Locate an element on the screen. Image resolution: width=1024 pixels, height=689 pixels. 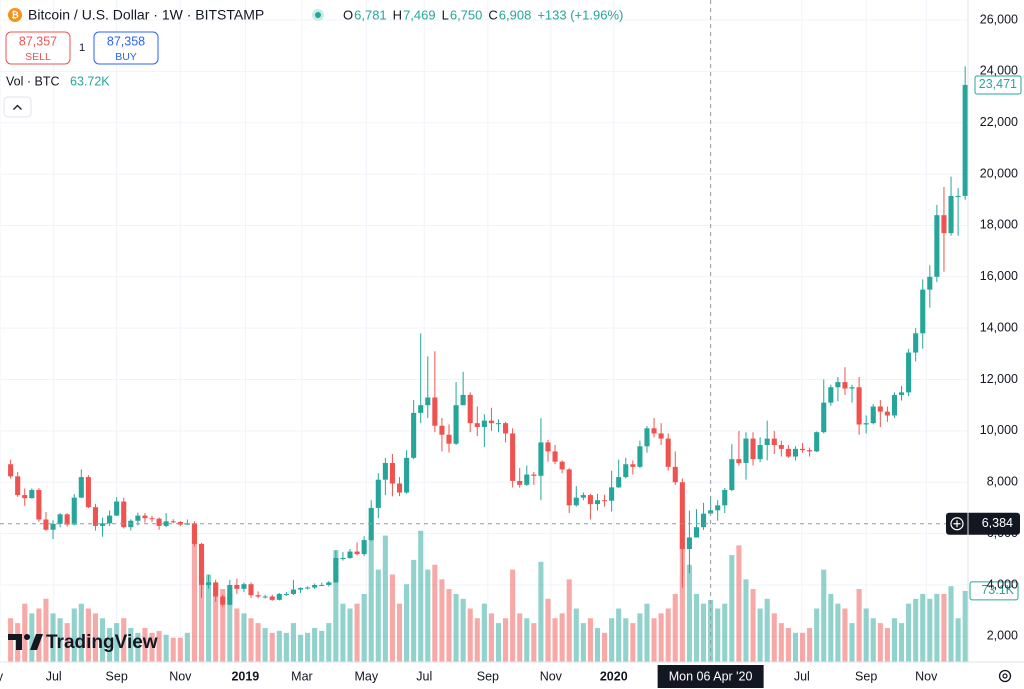
y-tick-label: 6,000 is located at coordinates (1002, 533).